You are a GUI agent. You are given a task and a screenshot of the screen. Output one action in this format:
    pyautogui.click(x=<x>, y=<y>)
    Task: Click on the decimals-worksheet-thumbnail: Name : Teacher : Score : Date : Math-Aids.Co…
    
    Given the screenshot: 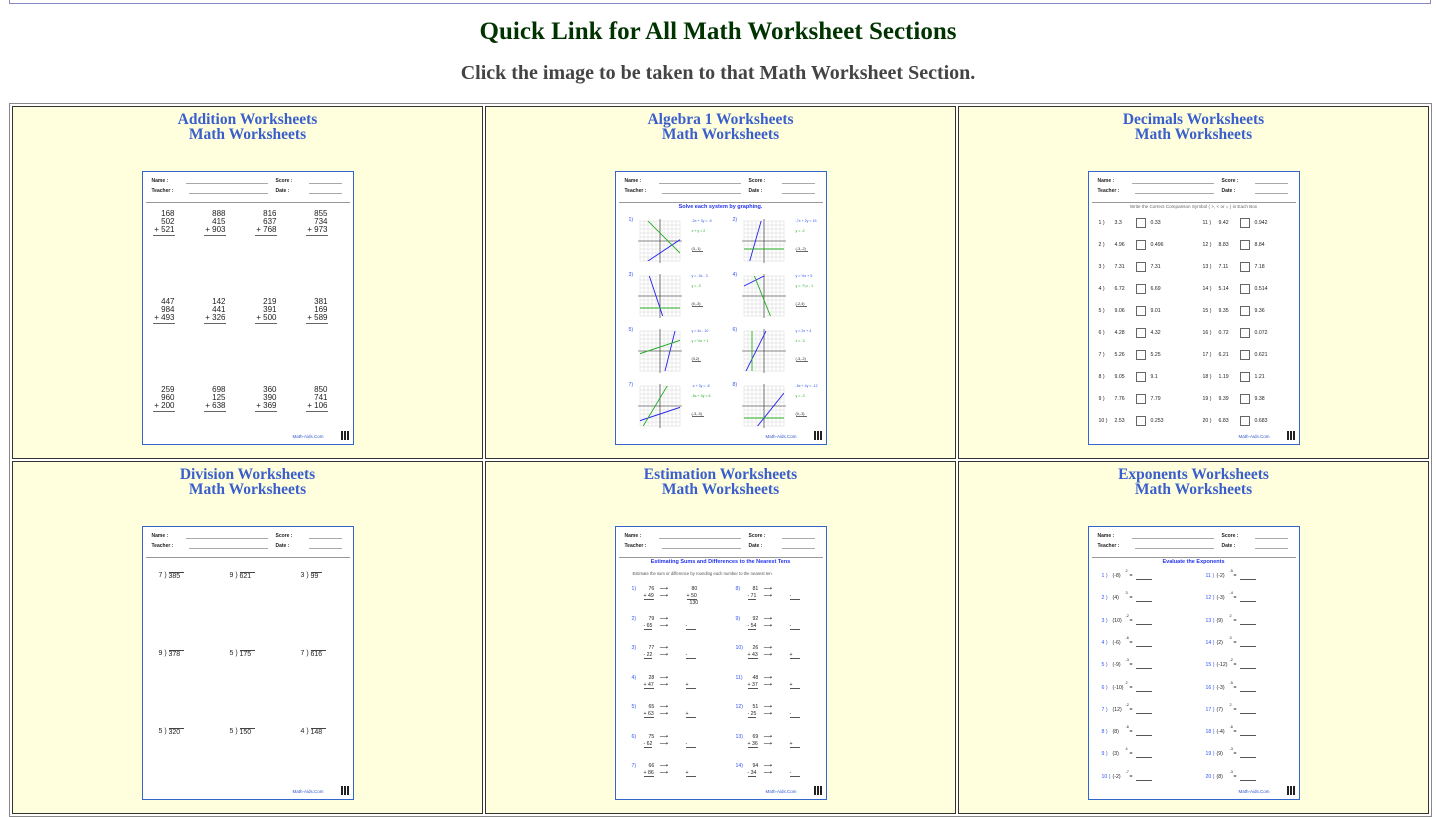 What is the action you would take?
    pyautogui.click(x=1193, y=308)
    